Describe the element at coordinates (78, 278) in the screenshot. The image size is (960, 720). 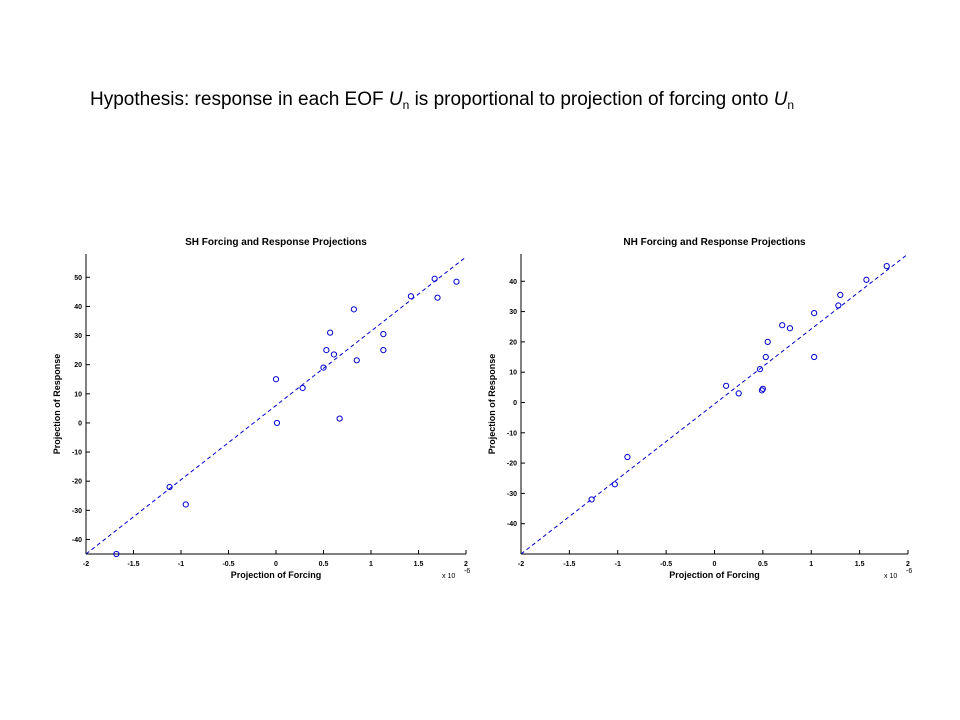
I see `y-tick-label: 50` at that location.